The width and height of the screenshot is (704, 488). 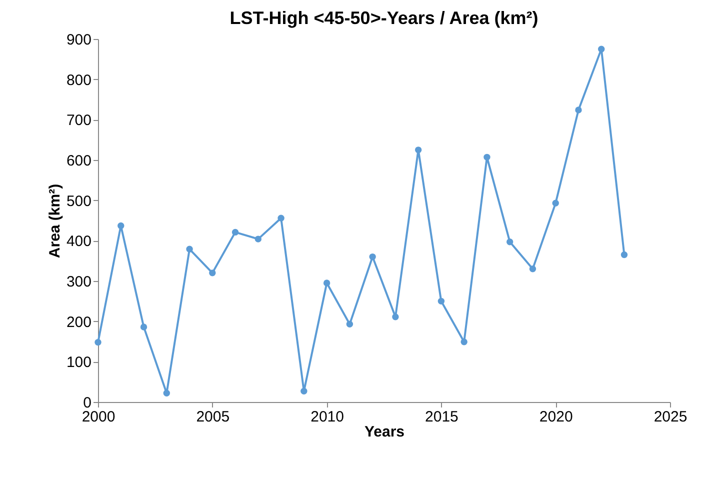 What do you see at coordinates (79, 121) in the screenshot?
I see `y-tick-label: 700` at bounding box center [79, 121].